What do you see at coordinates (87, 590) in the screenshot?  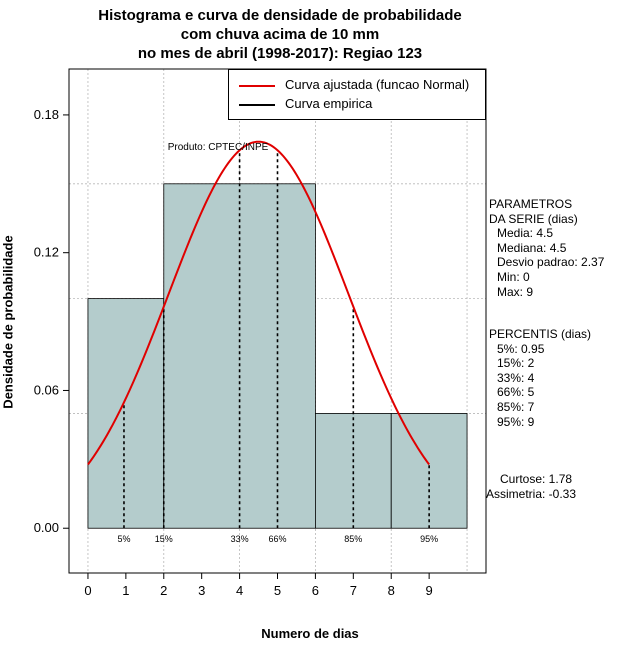 I see `x-tick-label: 0` at bounding box center [87, 590].